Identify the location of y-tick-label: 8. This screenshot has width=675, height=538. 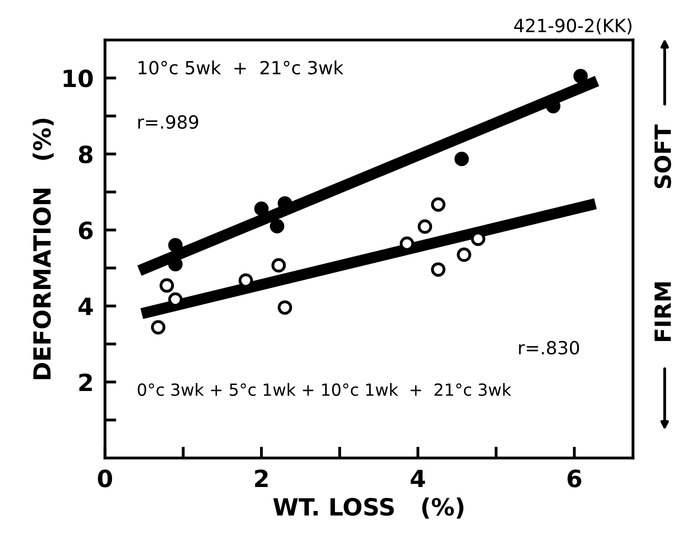
(85, 154).